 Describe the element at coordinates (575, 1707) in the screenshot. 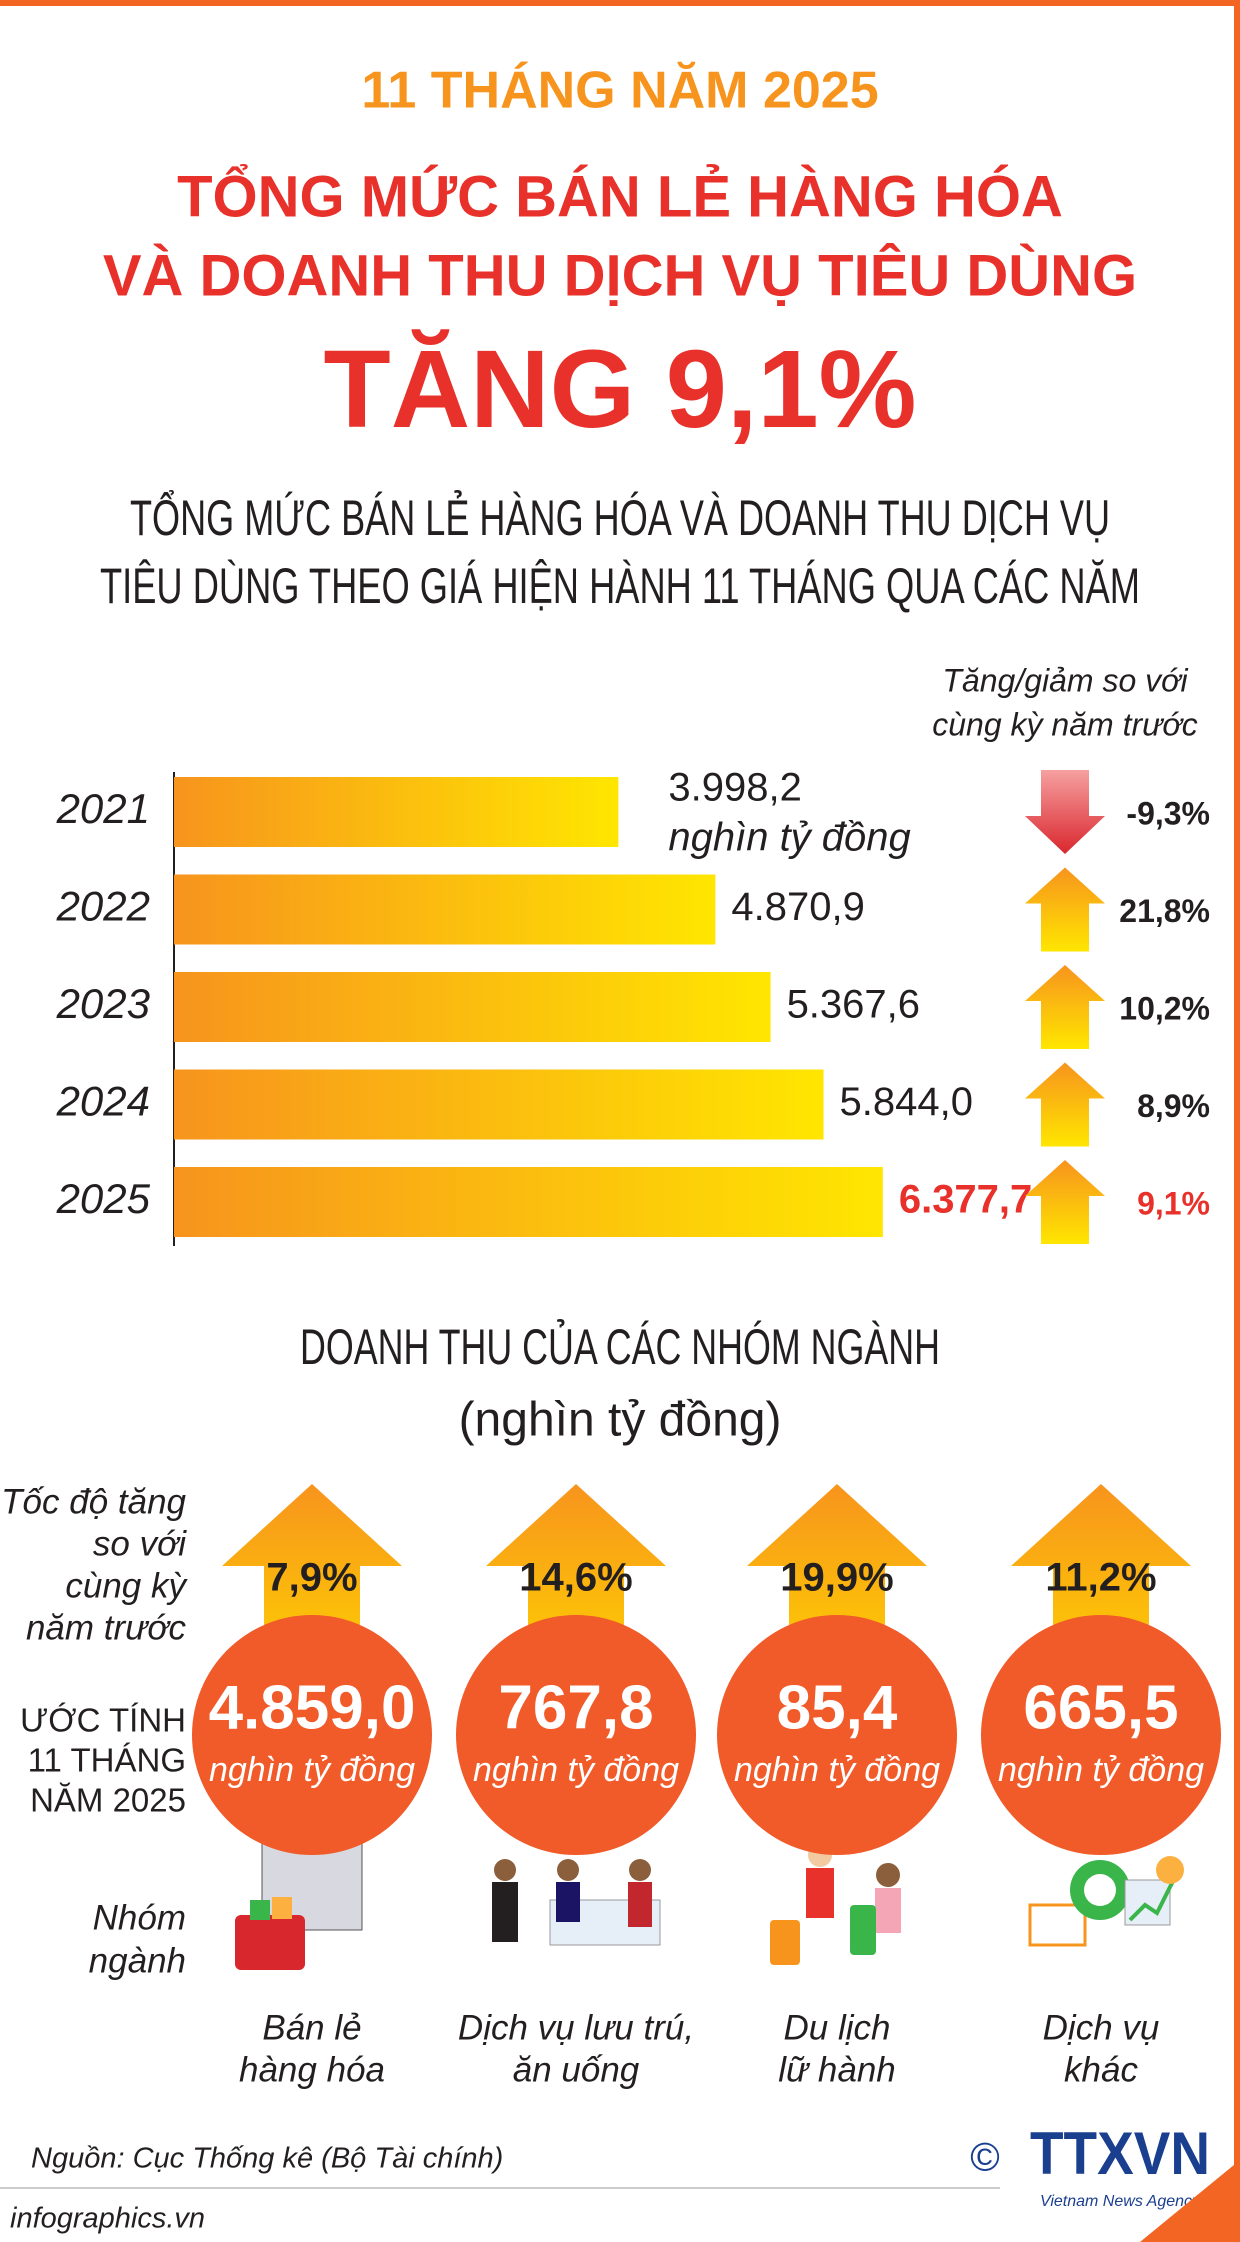

I see `group-value: 767,8` at that location.